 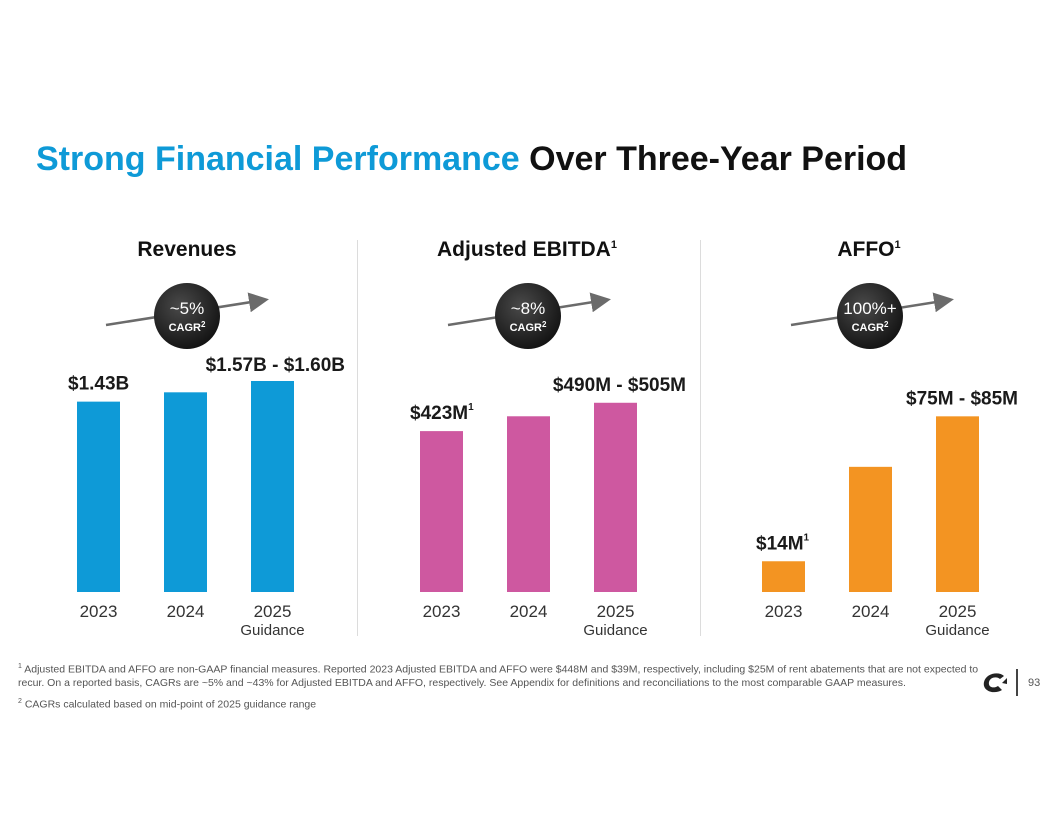 I want to click on panel-title-text: Adjusted EBITDA, so click(x=524, y=249).